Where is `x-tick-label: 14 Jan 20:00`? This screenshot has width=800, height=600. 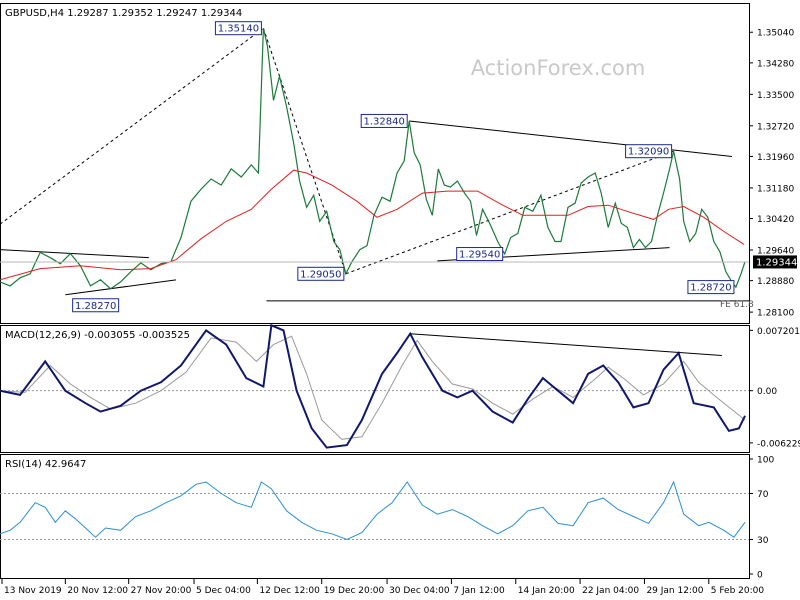 x-tick-label: 14 Jan 20:00 is located at coordinates (546, 591).